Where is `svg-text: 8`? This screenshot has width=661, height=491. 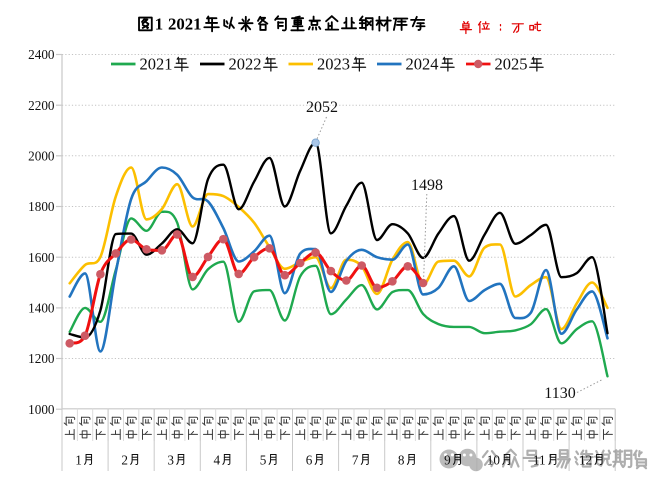 svg-text: 8 is located at coordinates (401, 459).